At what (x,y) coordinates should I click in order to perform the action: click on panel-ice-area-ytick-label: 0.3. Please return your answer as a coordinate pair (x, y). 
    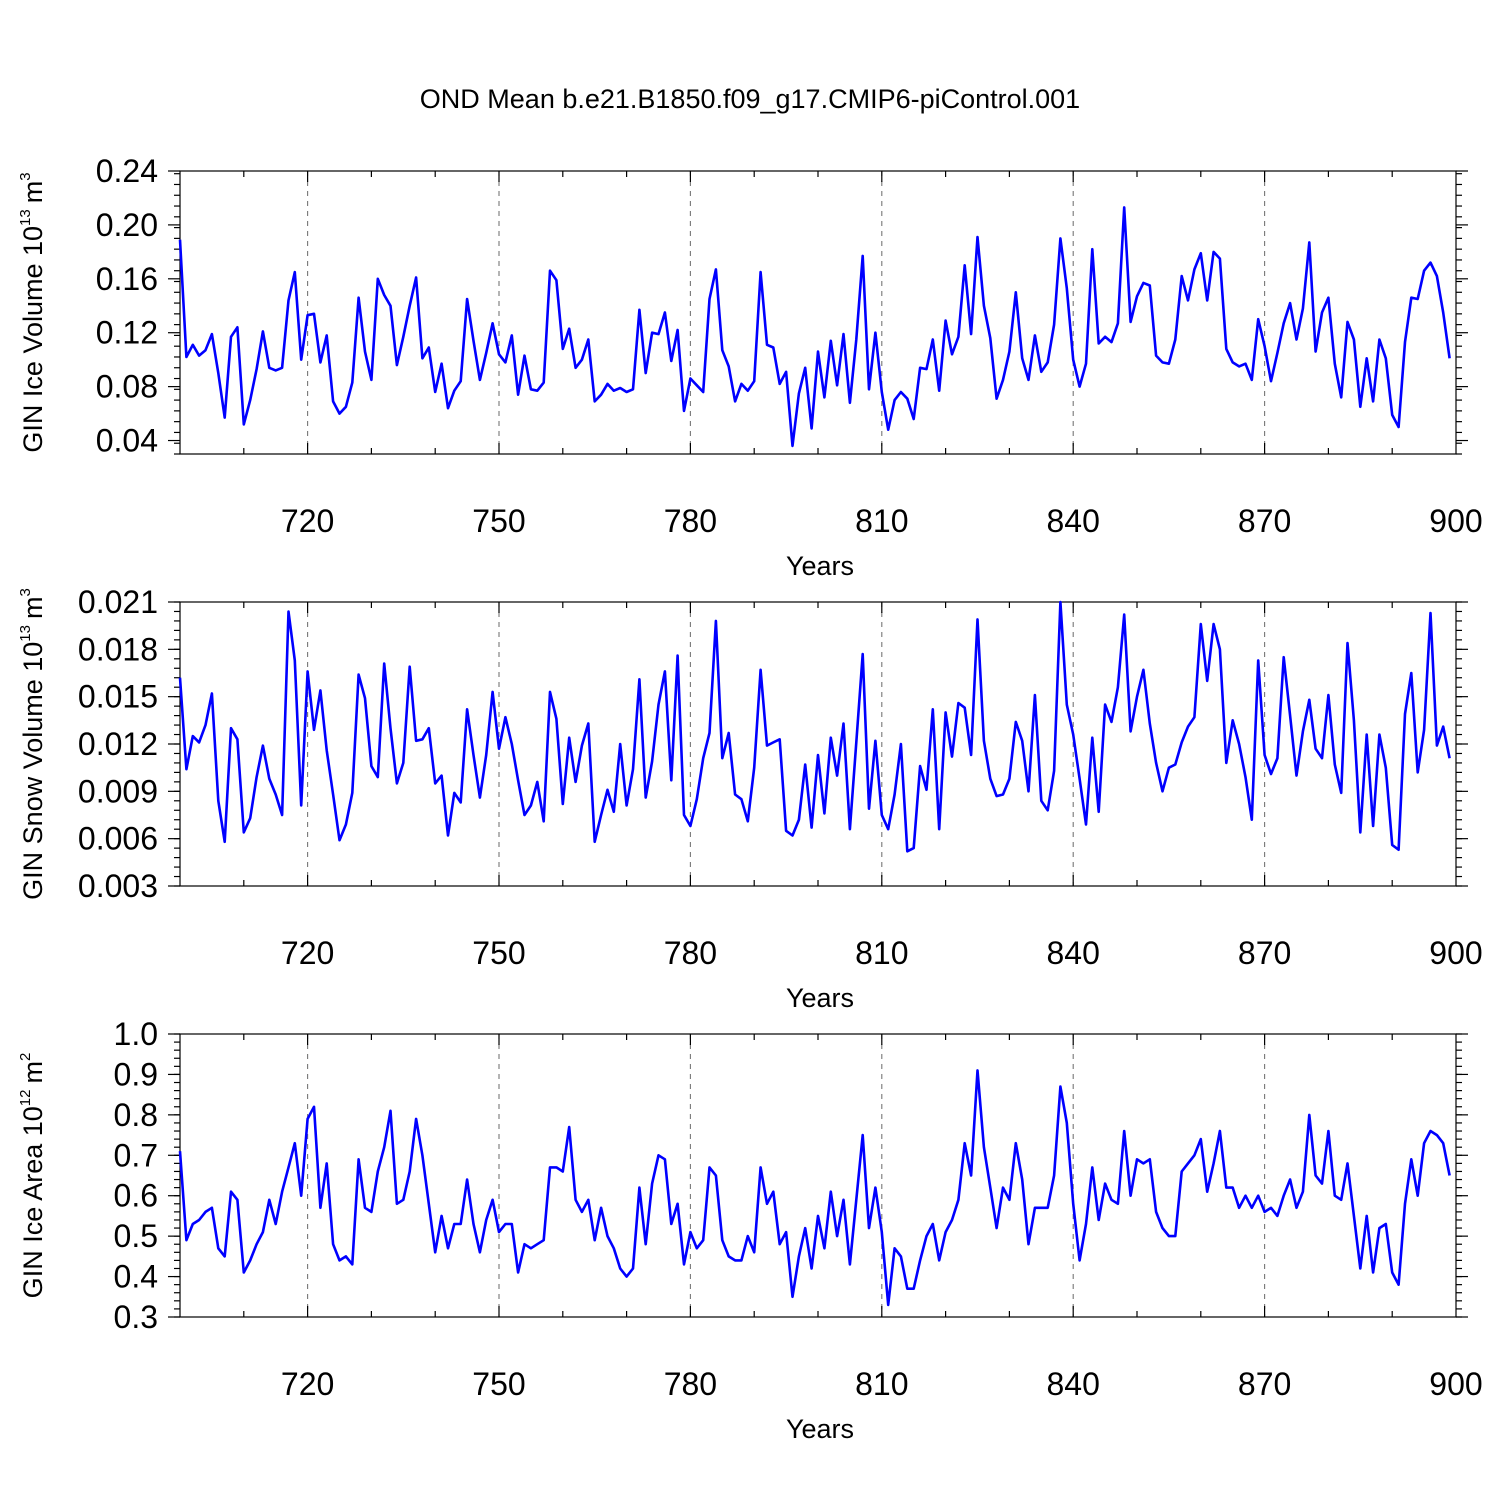
    Looking at the image, I should click on (136, 1317).